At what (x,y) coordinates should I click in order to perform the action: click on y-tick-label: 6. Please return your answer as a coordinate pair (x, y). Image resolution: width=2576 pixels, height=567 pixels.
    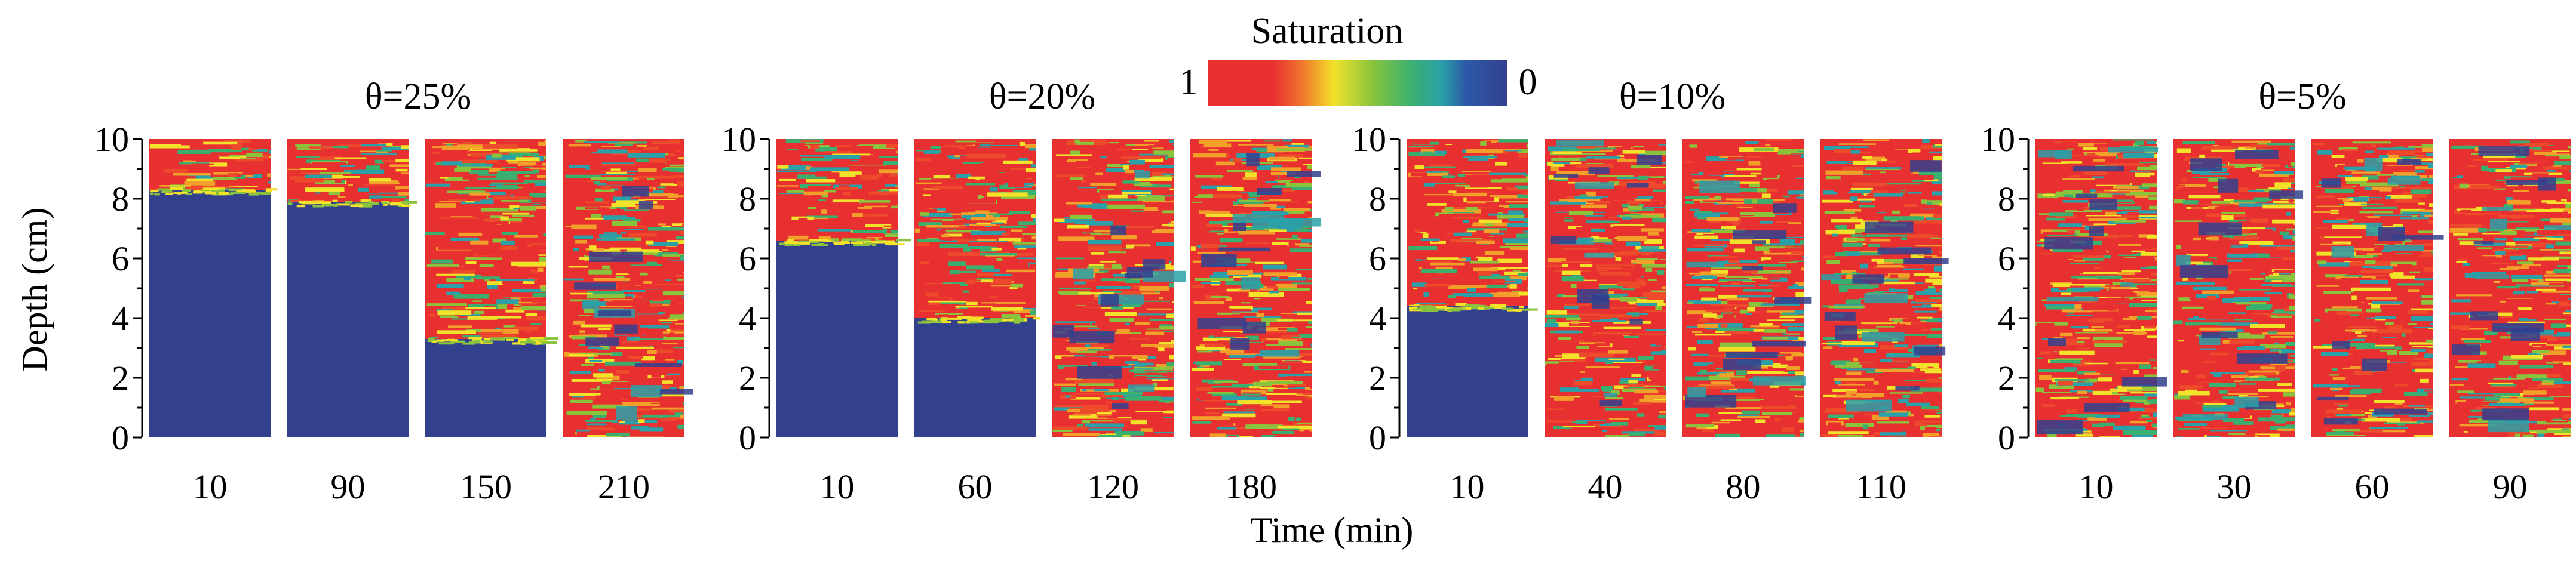
    Looking at the image, I should click on (2006, 258).